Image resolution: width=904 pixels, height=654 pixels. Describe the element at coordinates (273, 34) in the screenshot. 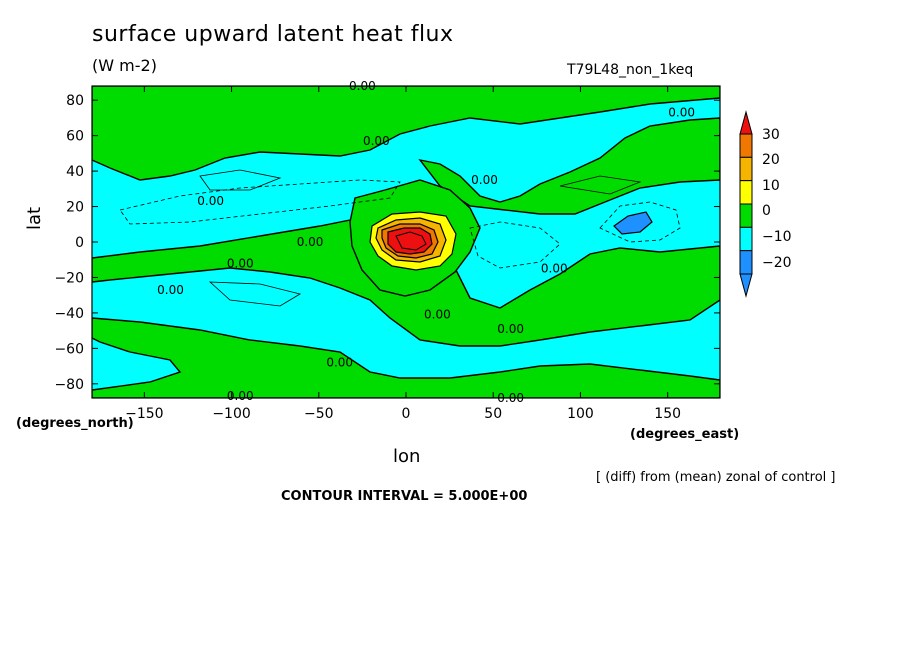

I see `chart-title: surface upward latent heat flux` at that location.